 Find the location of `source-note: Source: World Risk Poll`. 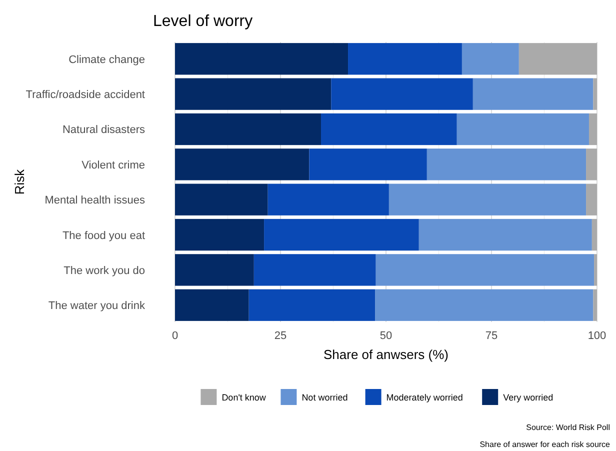

source-note: Source: World Risk Poll is located at coordinates (568, 427).